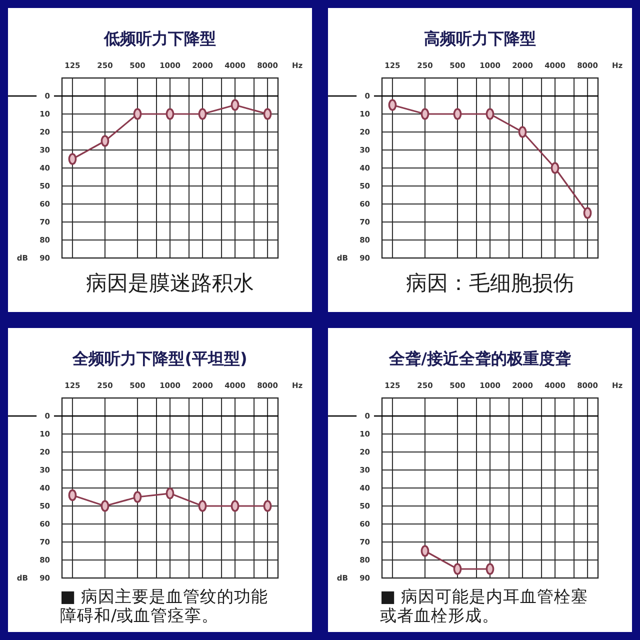 This screenshot has height=640, width=640. I want to click on text: ■ 病因主要是血管纹的功能障碍和/或血管痉挛。, so click(164, 606).